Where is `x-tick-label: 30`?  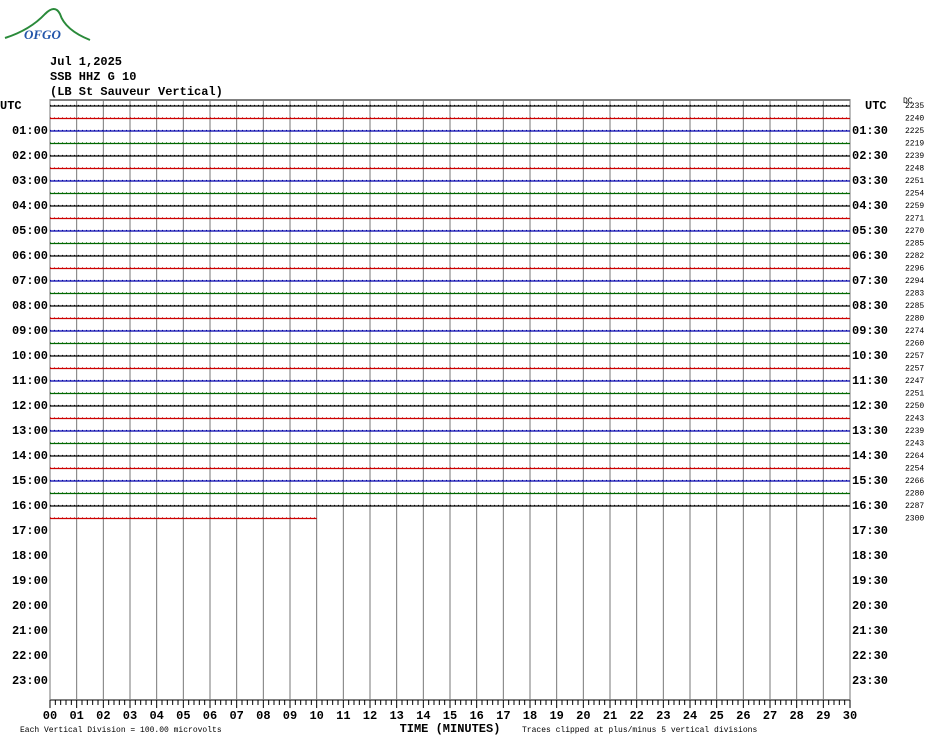
x-tick-label: 30 is located at coordinates (850, 716).